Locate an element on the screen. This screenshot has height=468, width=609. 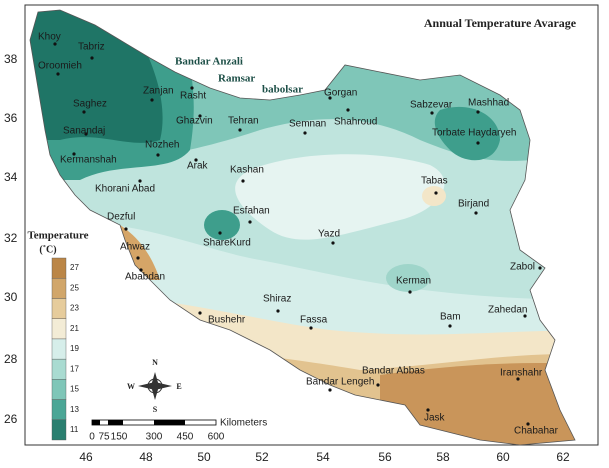
compass-north: N is located at coordinates (155, 362).